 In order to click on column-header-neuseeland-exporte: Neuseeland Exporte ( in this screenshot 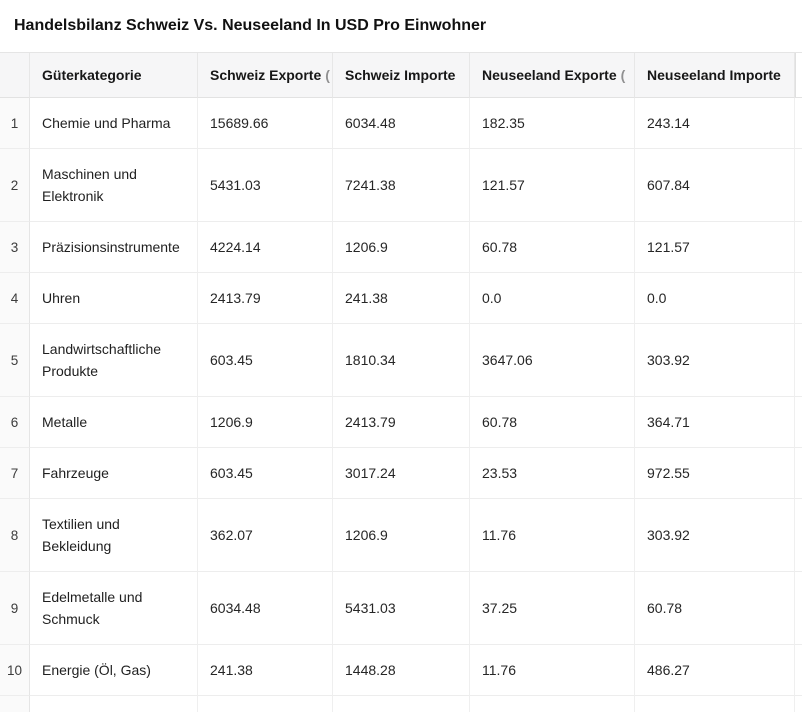, I will do `click(552, 75)`.